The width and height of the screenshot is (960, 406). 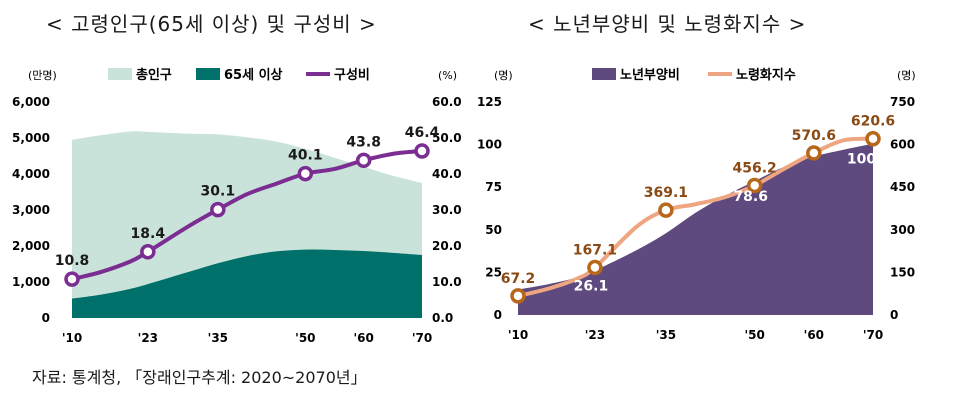 What do you see at coordinates (363, 142) in the screenshot?
I see `composition-ratio-label: 43.8` at bounding box center [363, 142].